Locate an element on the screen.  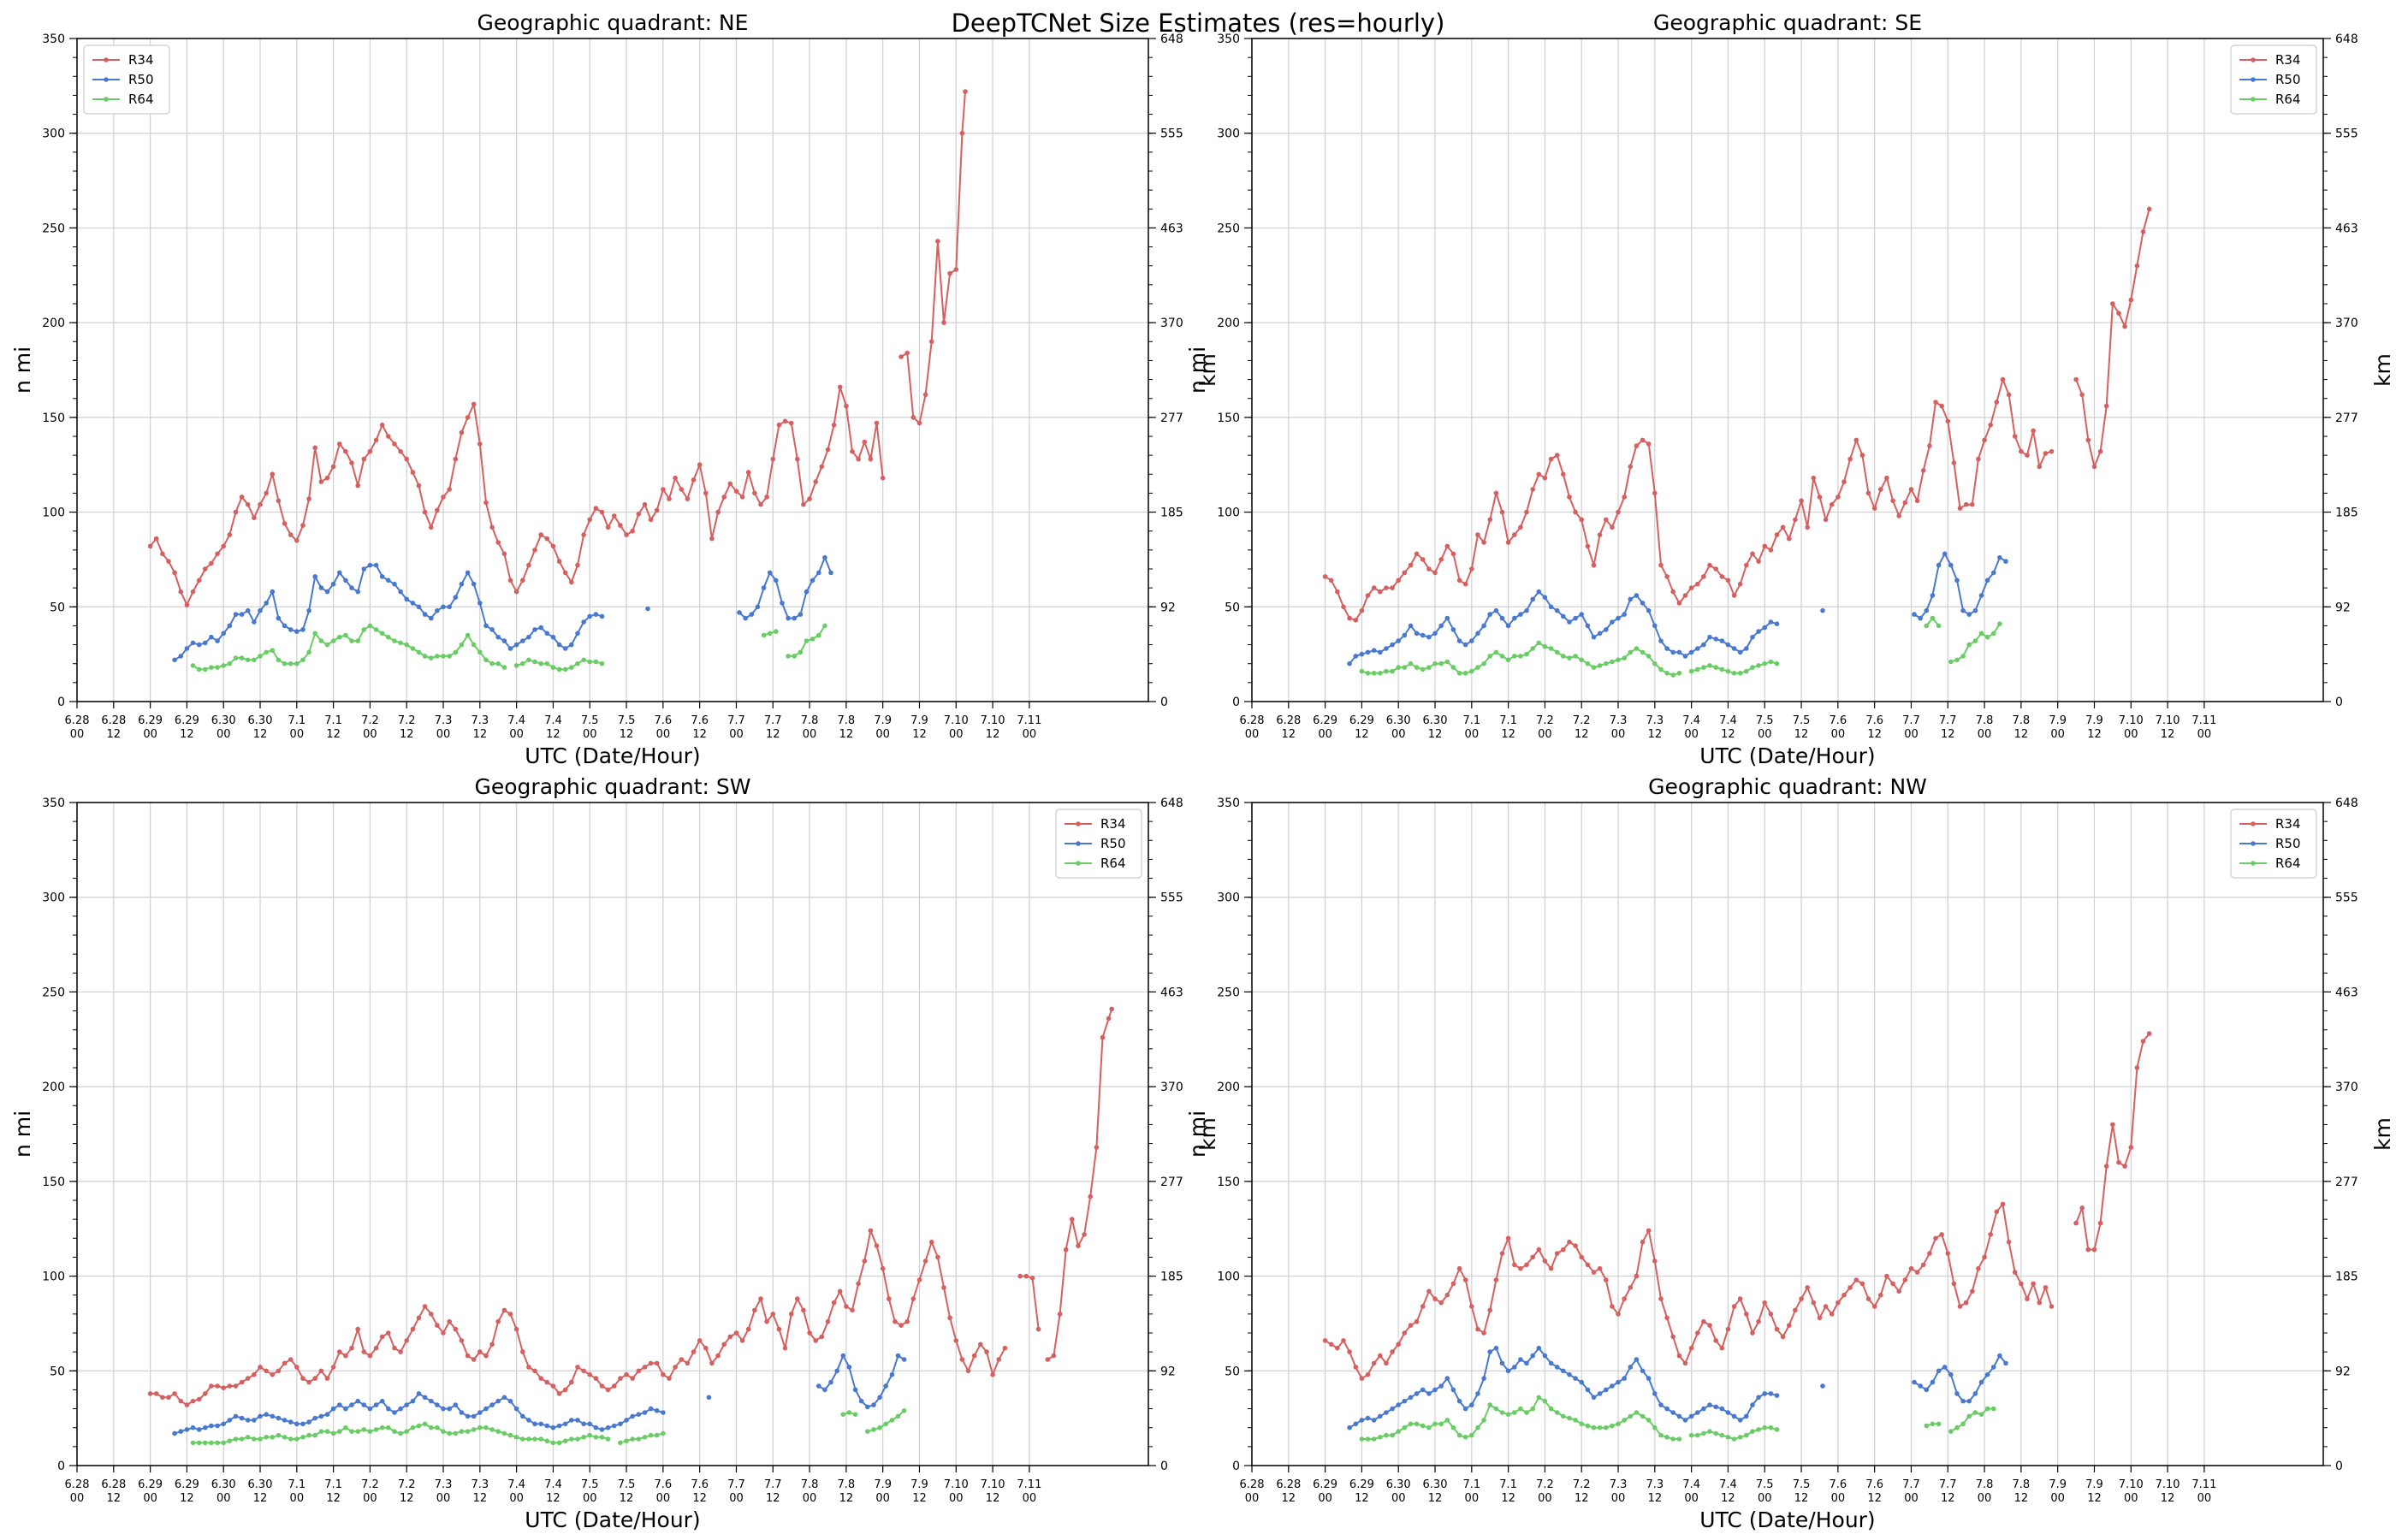
x-tick-hour: 12 is located at coordinates (699, 1498).